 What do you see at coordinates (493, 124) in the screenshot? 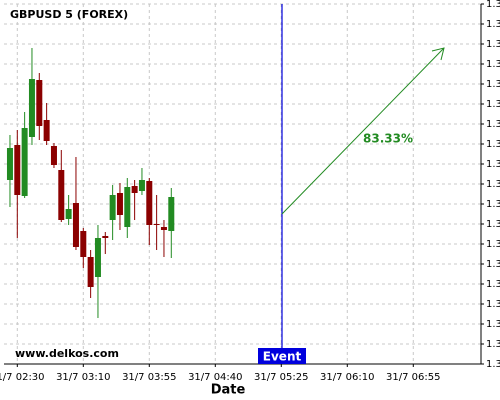
I see `y-tick-label: 1.3135` at bounding box center [493, 124].